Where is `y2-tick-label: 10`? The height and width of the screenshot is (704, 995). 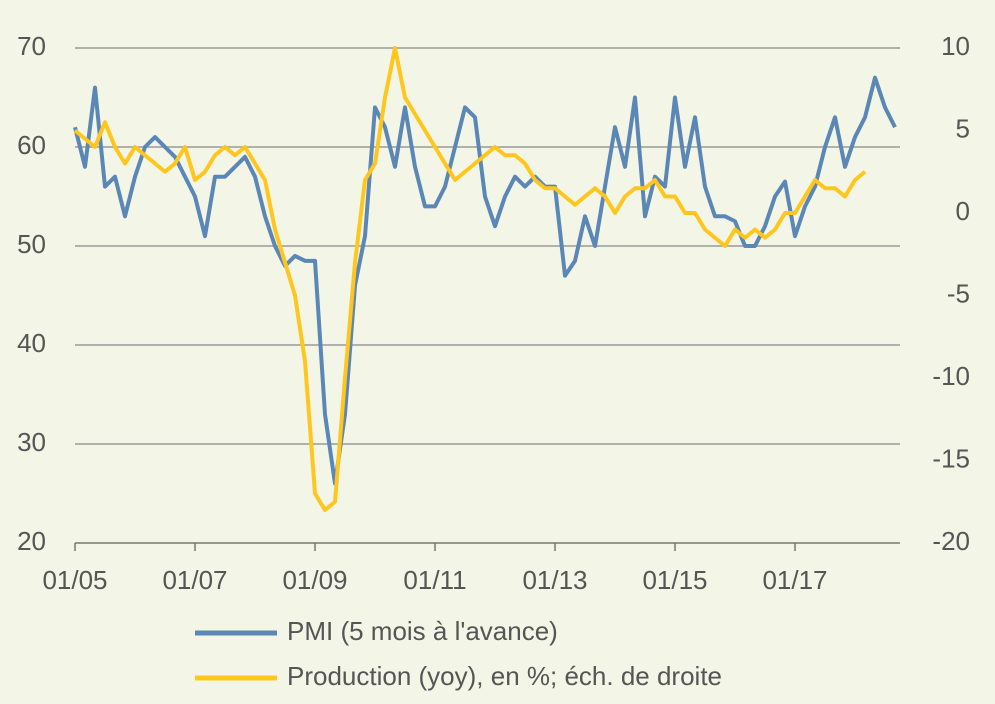
y2-tick-label: 10 is located at coordinates (955, 46).